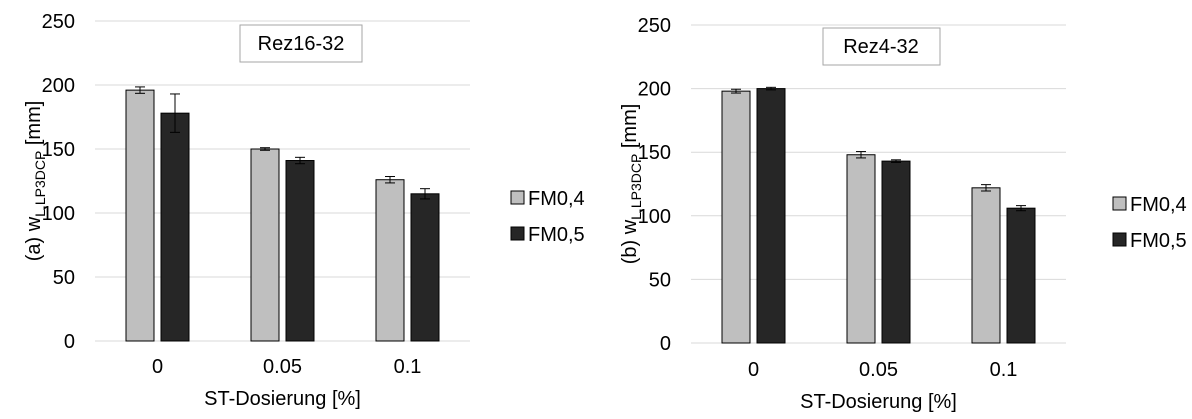 This screenshot has width=1192, height=419. What do you see at coordinates (425, 267) in the screenshot?
I see `bar-a-FM0,5-0.1` at bounding box center [425, 267].